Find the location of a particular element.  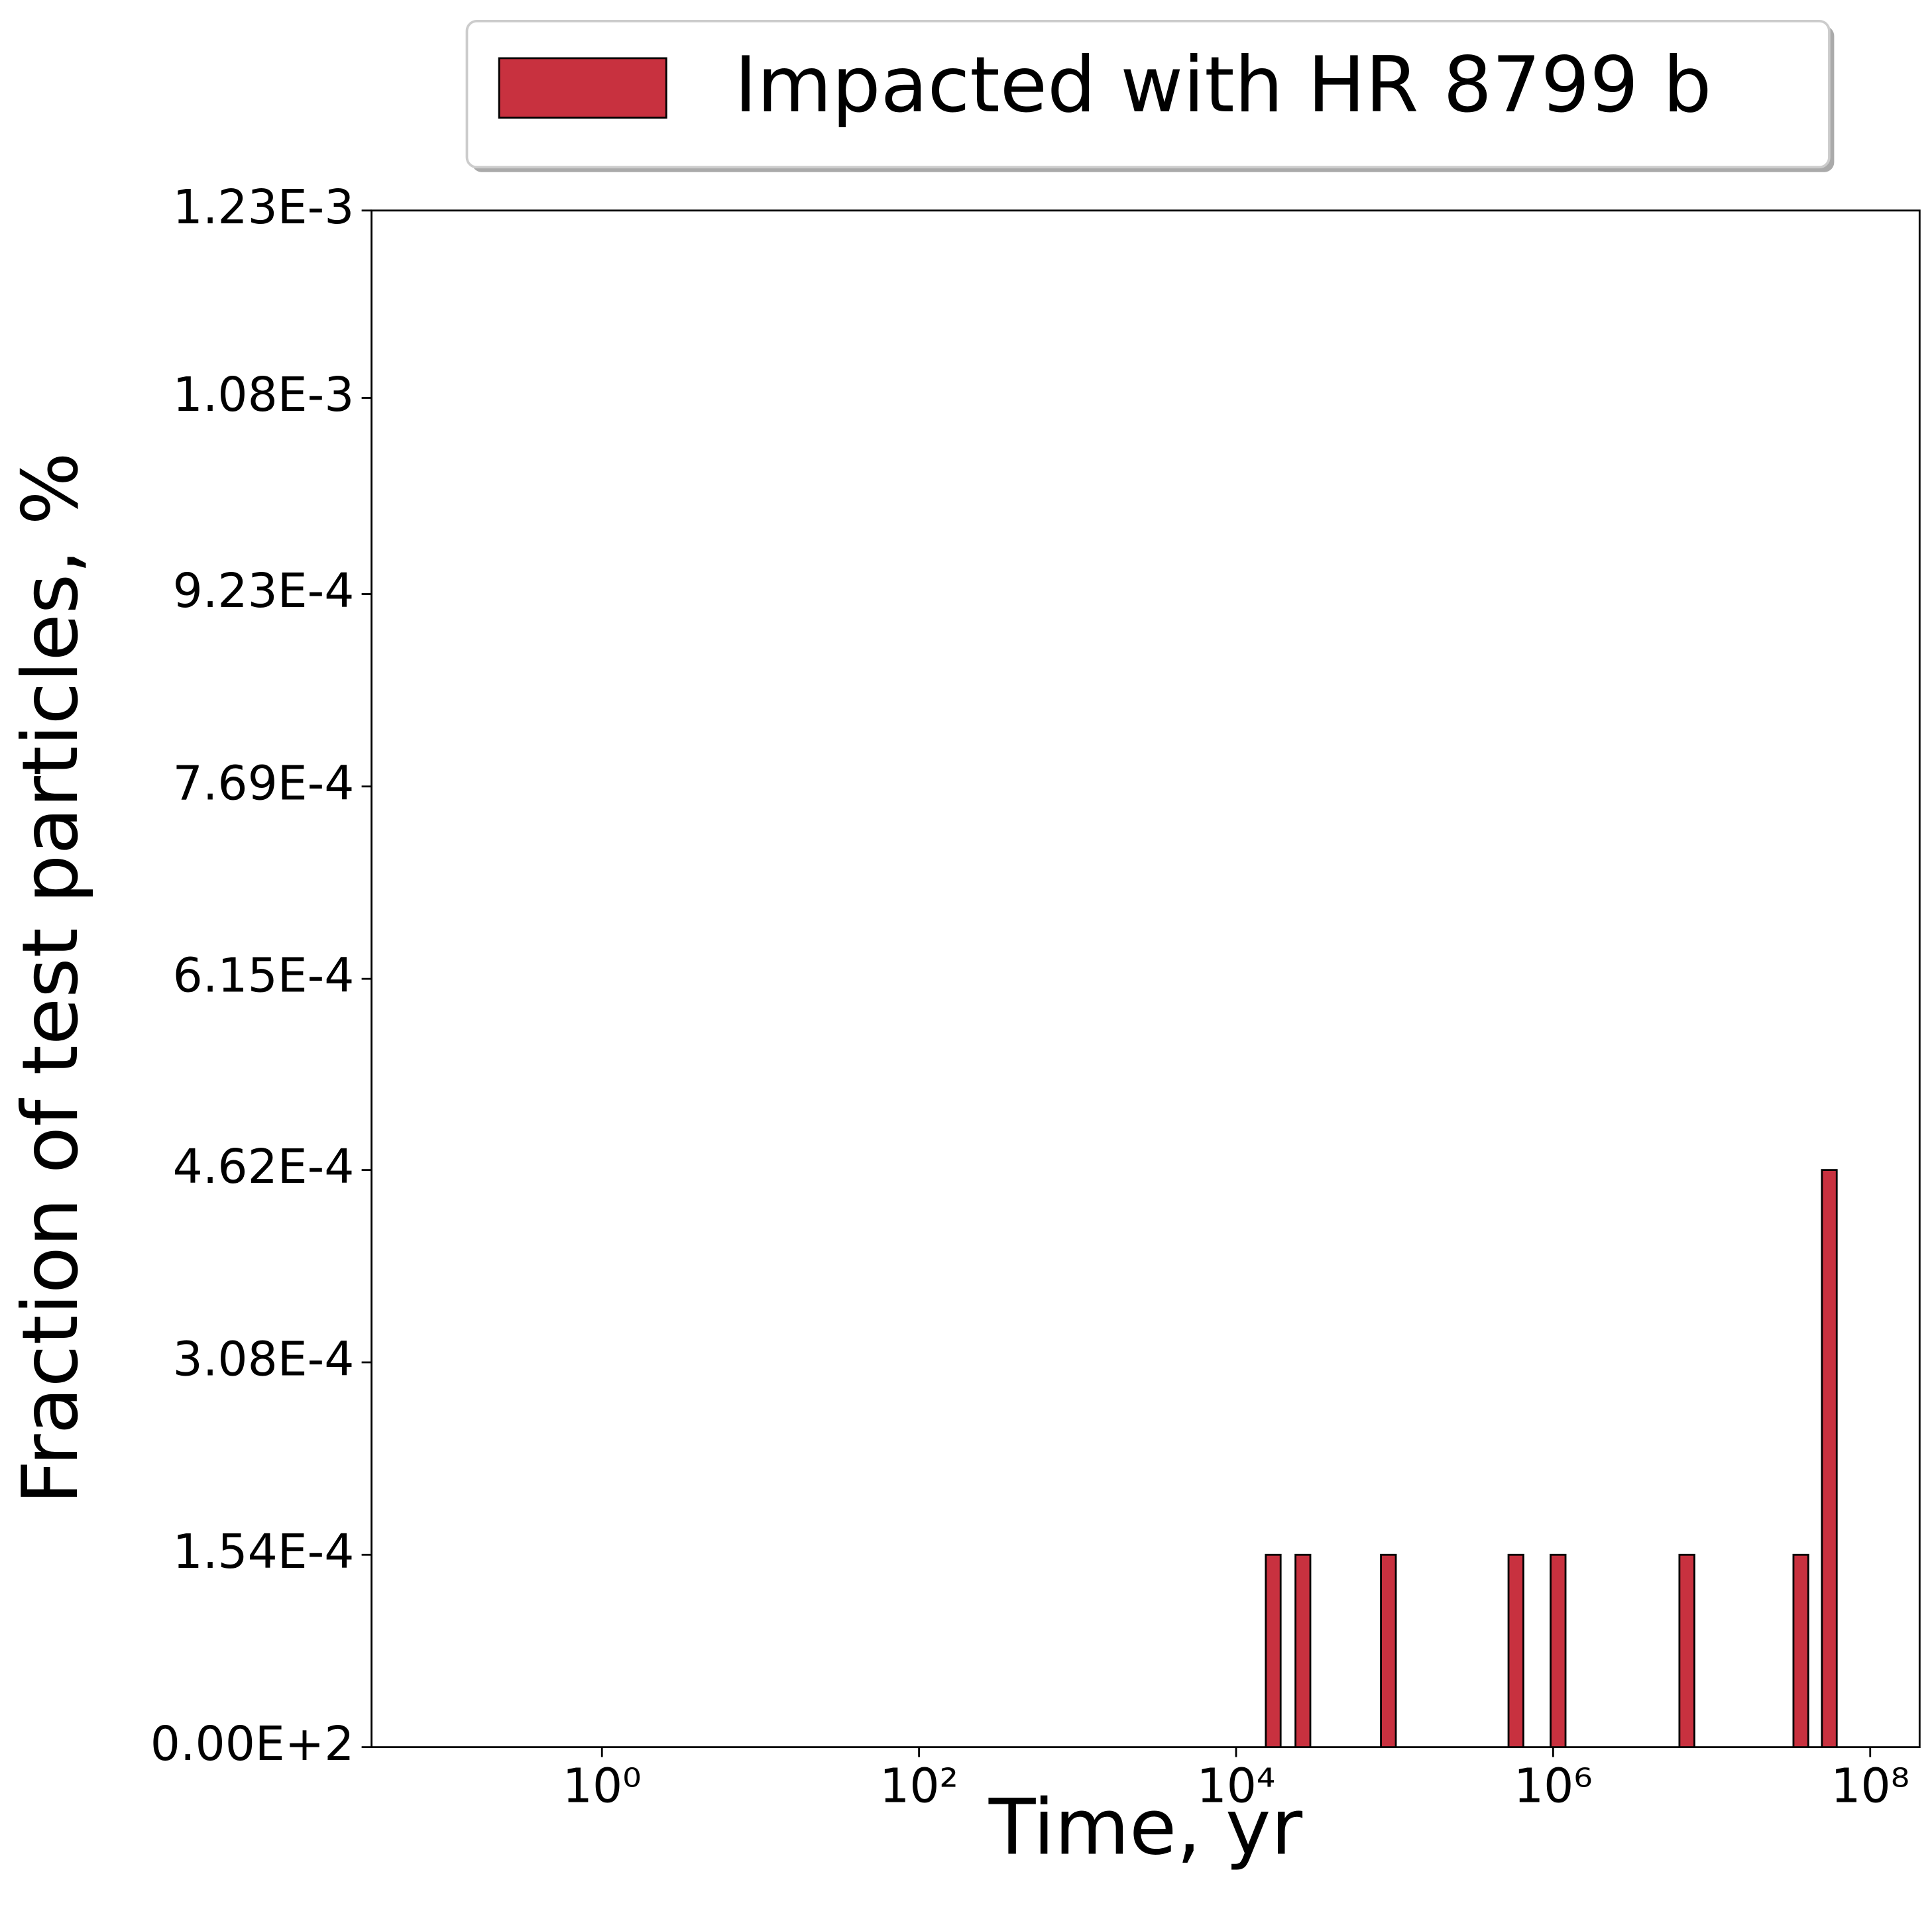

y-tick-label: 1.54E-4 is located at coordinates (264, 1551).